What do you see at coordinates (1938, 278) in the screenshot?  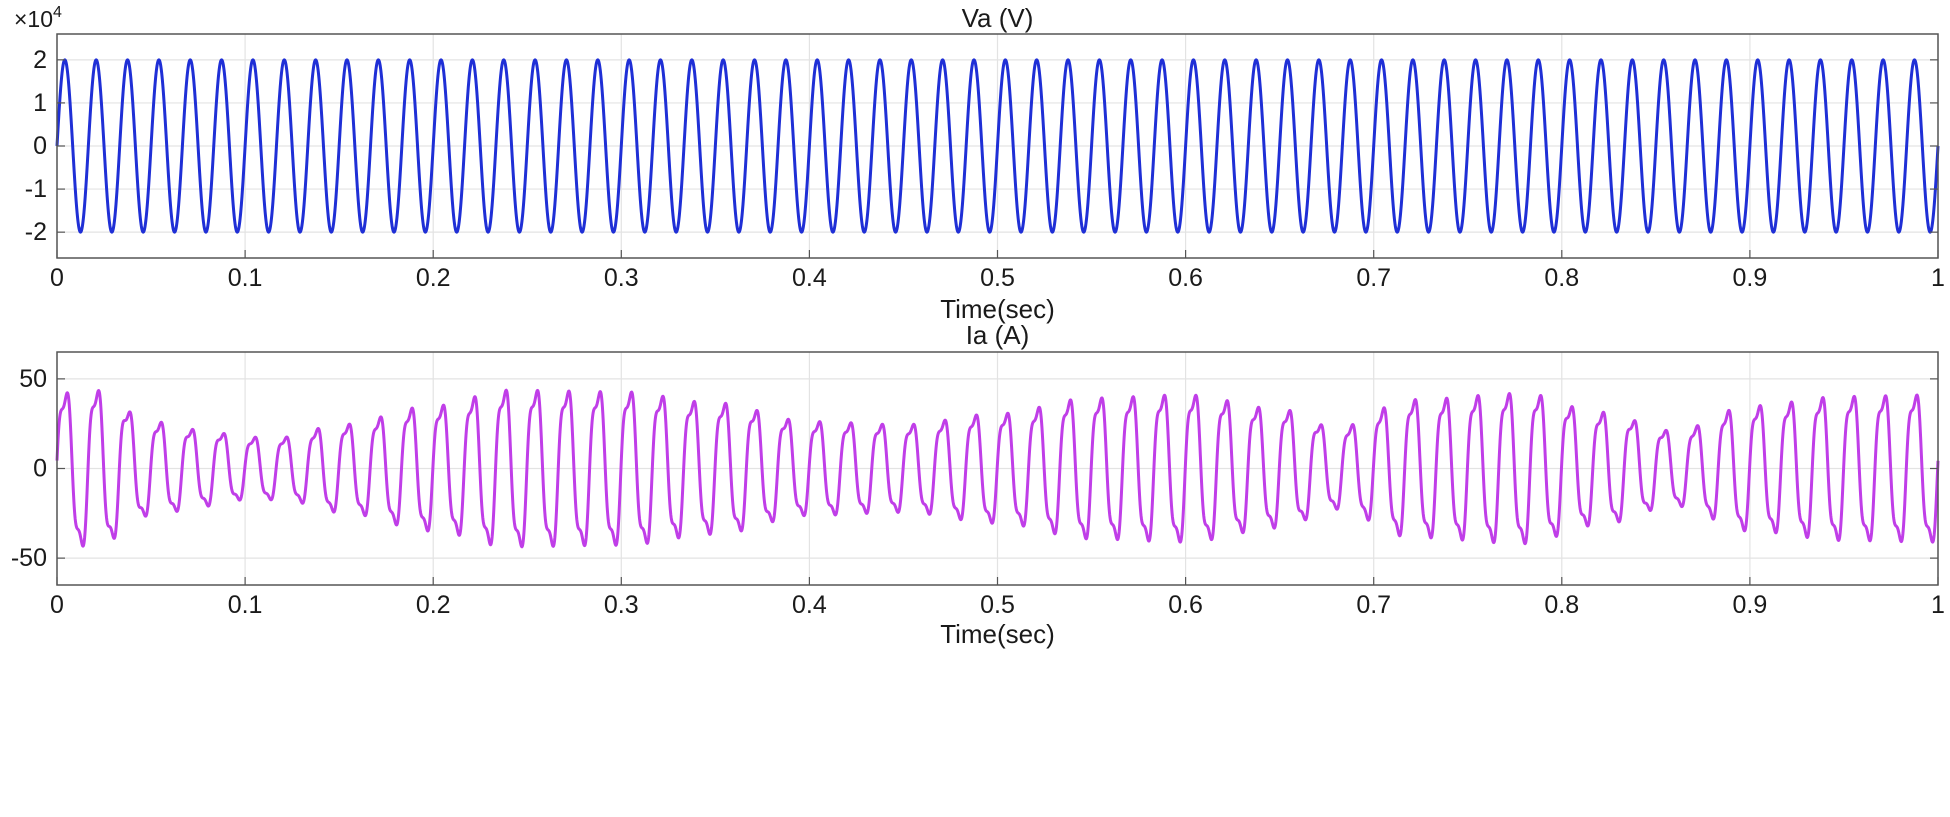 I see `chart-va-xtick-label: 1` at bounding box center [1938, 278].